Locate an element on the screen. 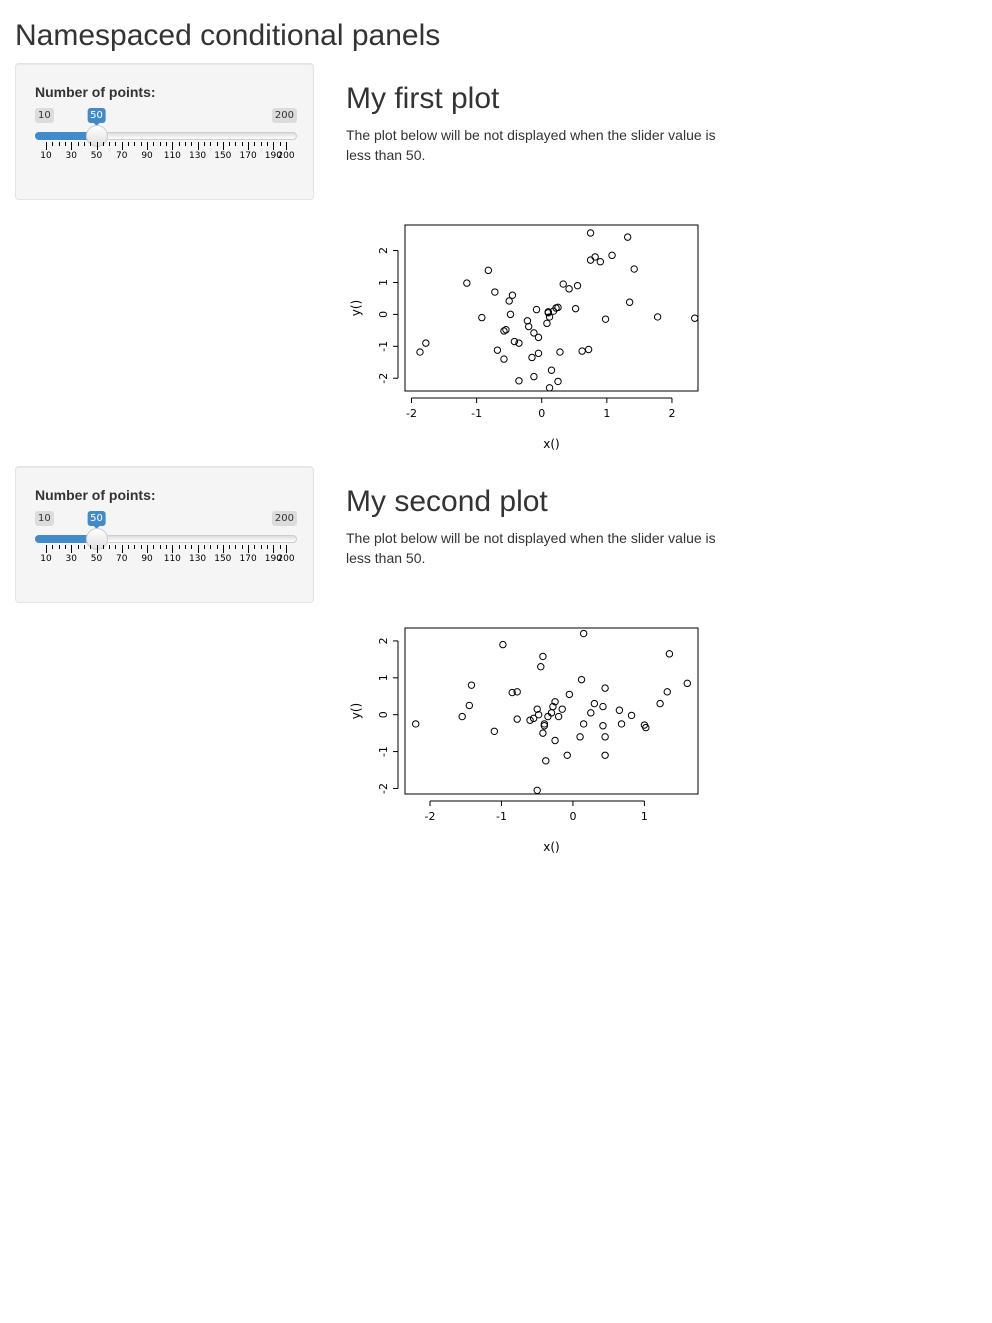  slider-grid-label: 130 is located at coordinates (197, 559).